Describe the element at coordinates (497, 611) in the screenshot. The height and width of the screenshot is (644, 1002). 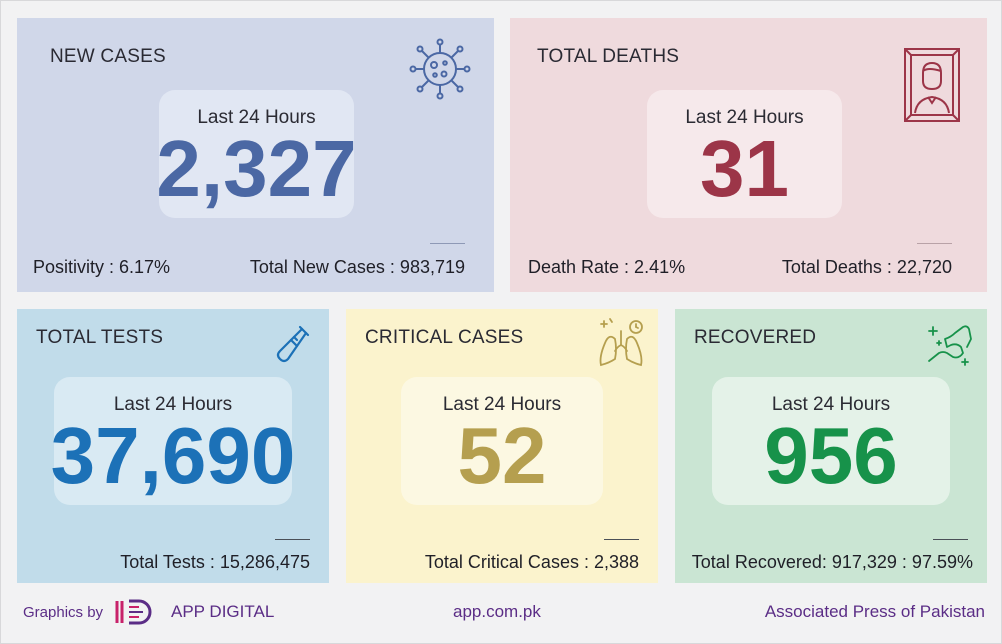
I see `website-link: app.com.pk` at that location.